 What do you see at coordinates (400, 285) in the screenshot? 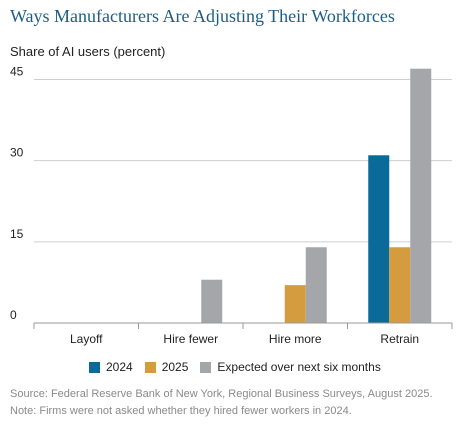
I see `bar-retrain-2025` at bounding box center [400, 285].